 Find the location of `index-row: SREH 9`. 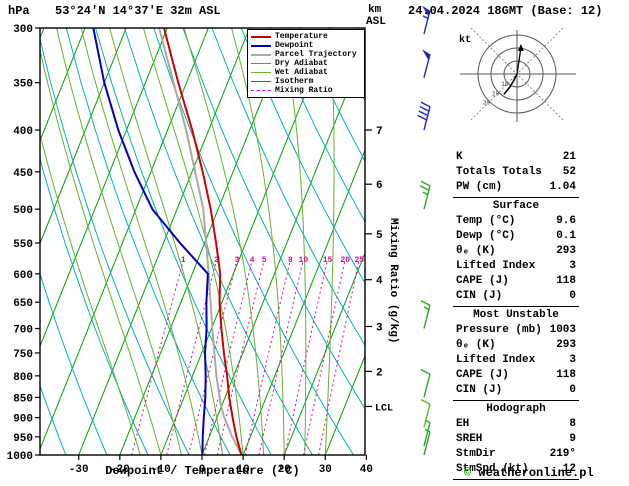

index-row: SREH 9 is located at coordinates (516, 439).